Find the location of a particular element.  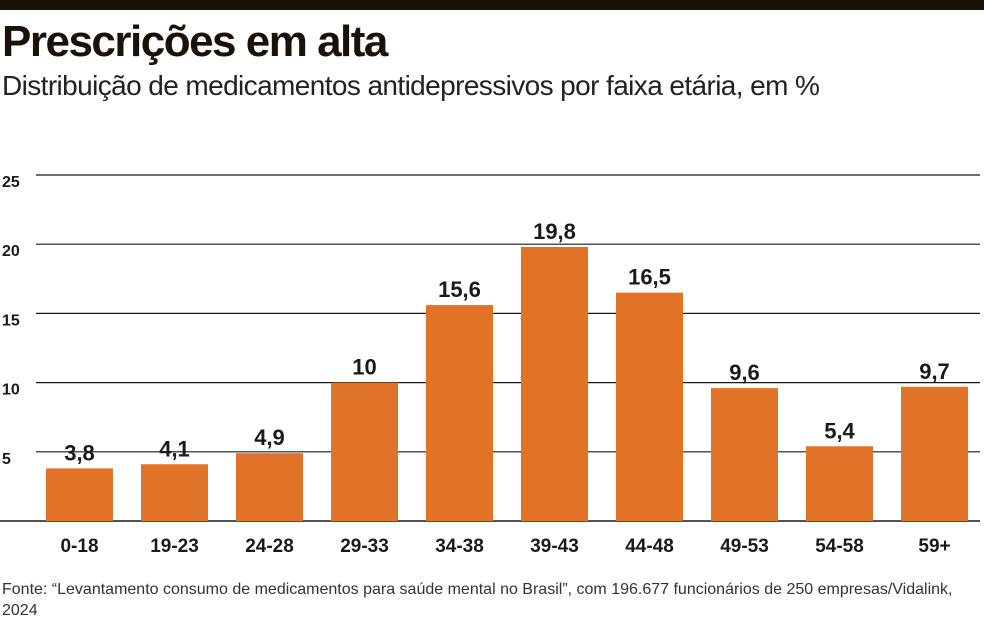

x-tick-label: 54-58 is located at coordinates (839, 546).